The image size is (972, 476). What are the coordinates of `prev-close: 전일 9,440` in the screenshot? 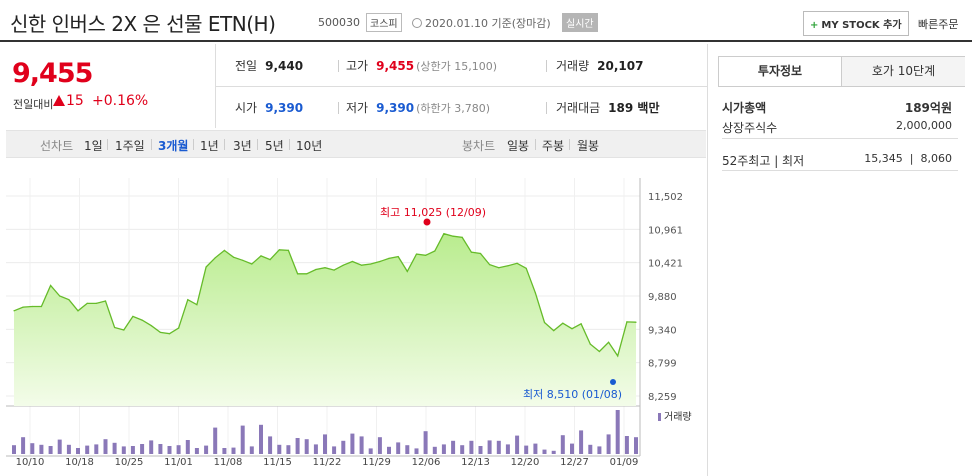 It's located at (269, 66).